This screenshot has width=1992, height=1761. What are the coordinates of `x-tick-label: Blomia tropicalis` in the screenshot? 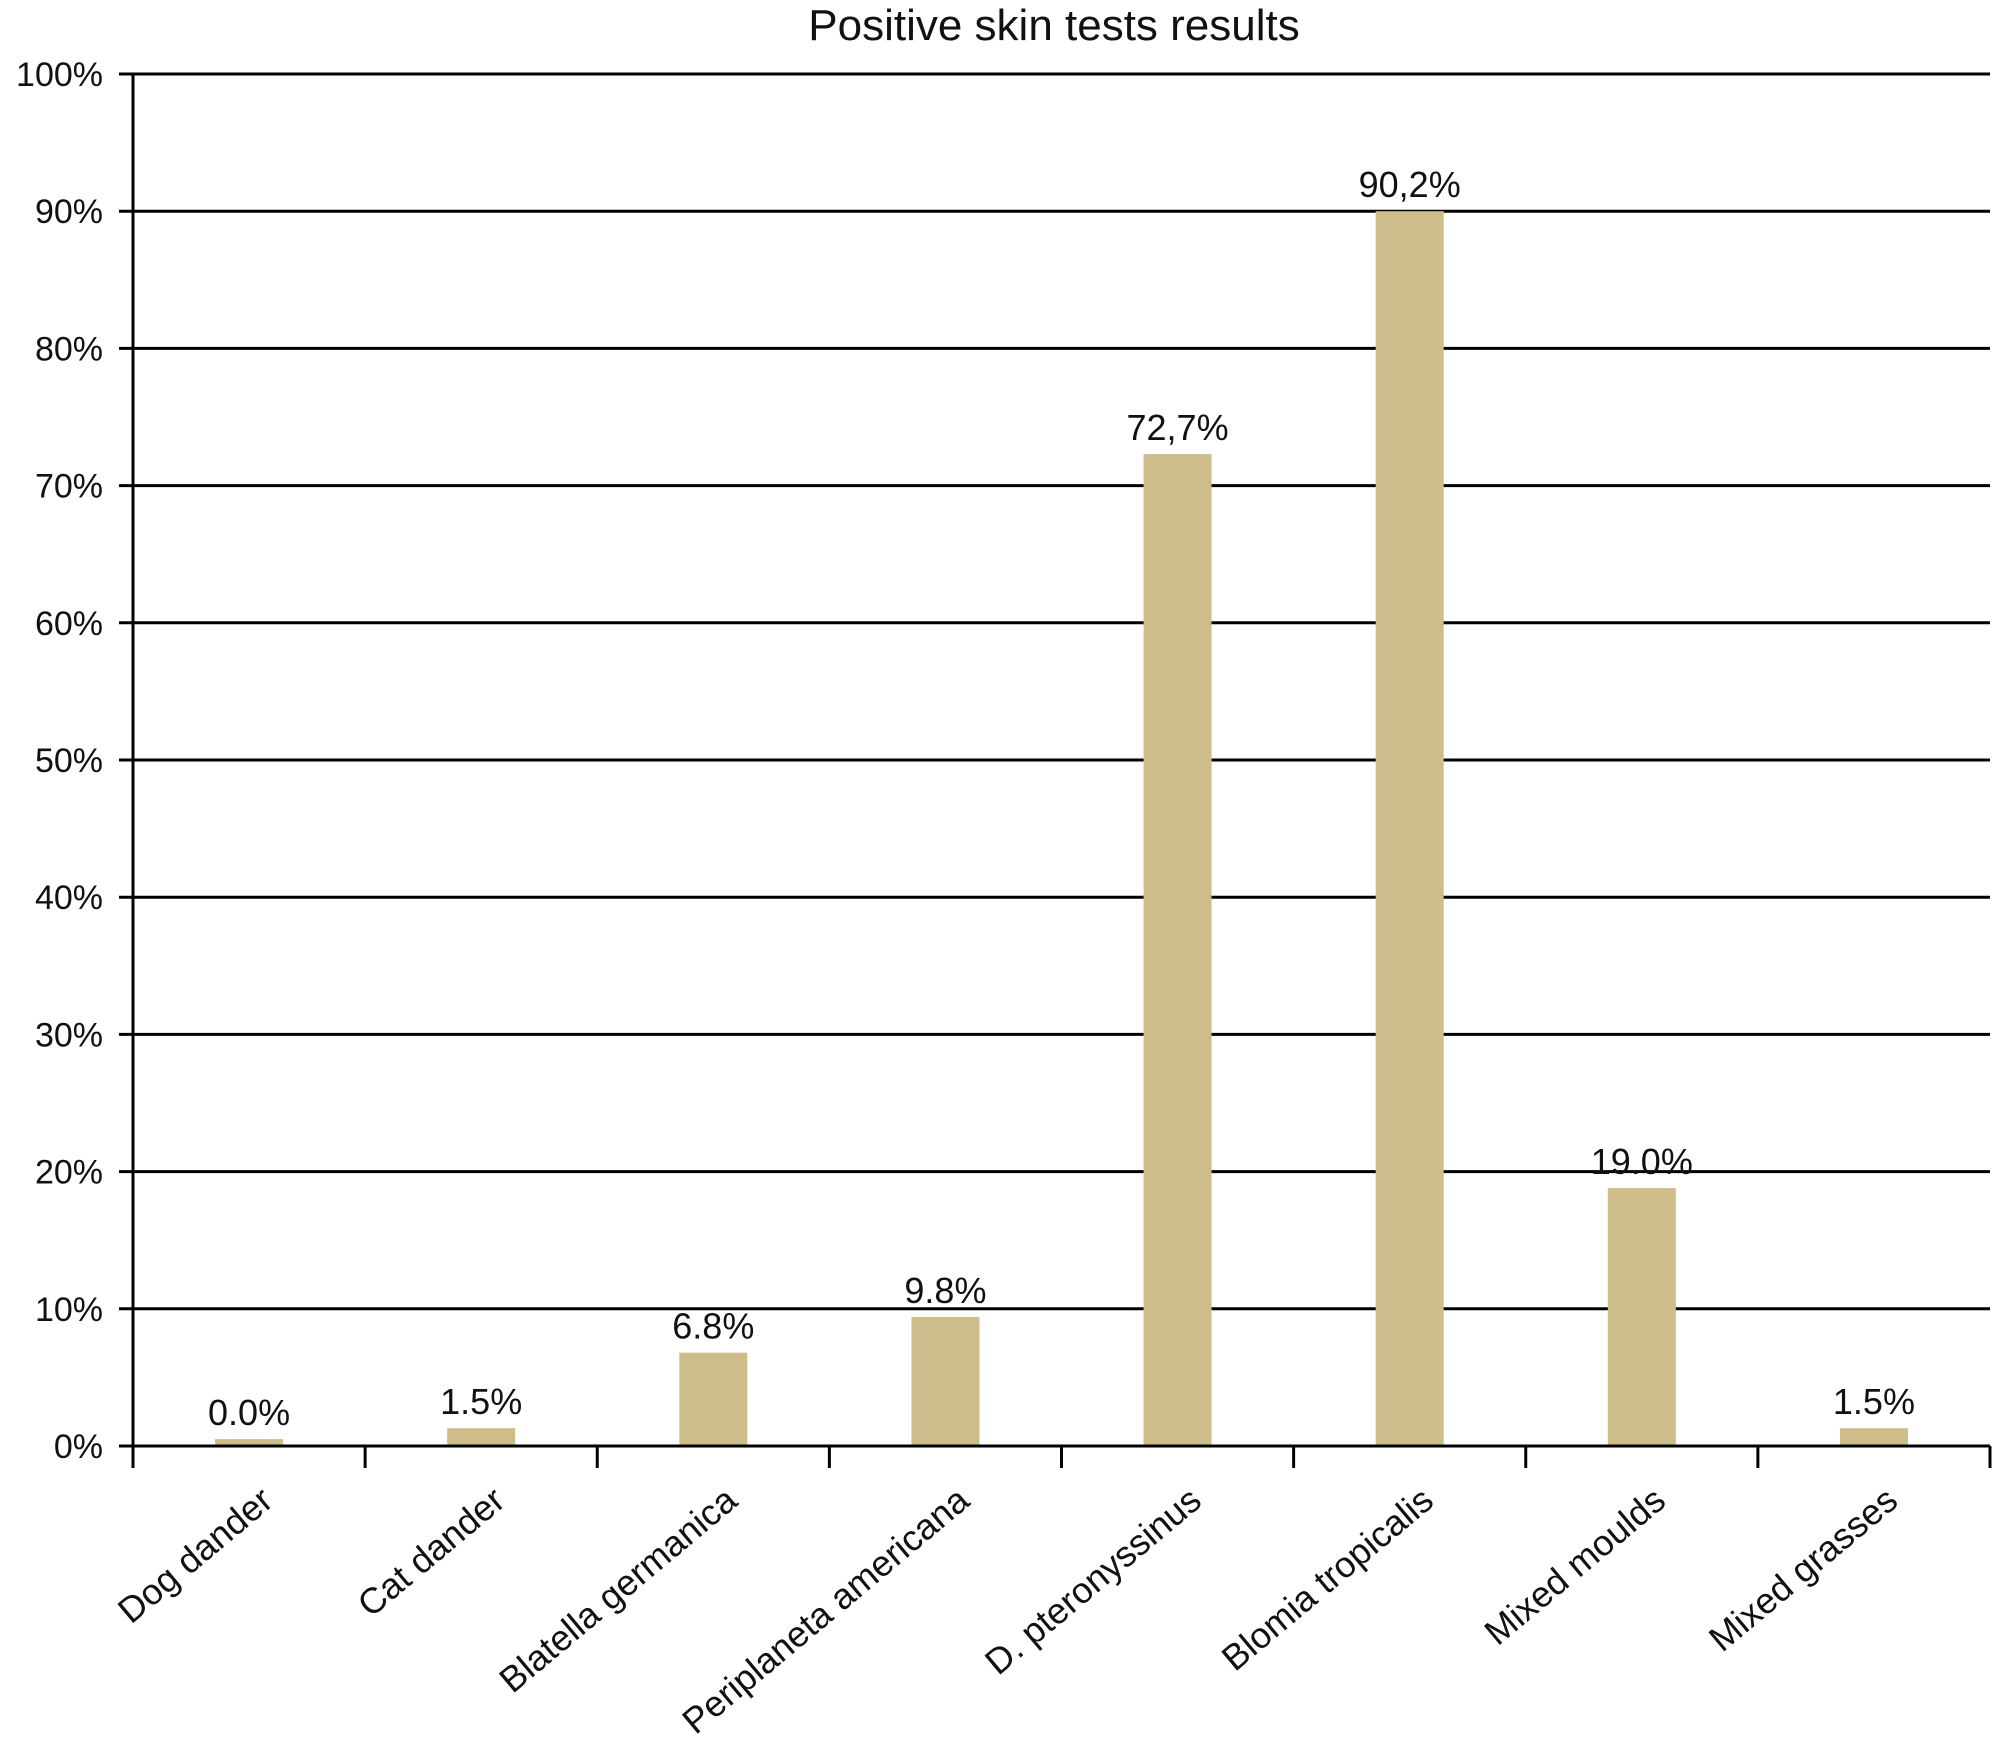 It's located at (1327, 1579).